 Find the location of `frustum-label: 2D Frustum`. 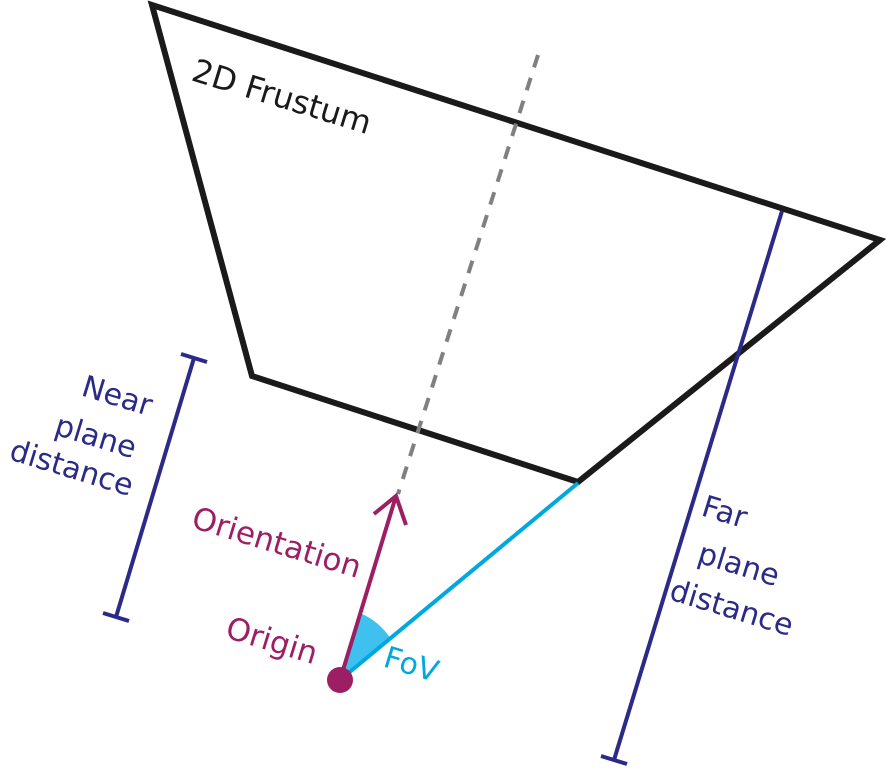

frustum-label: 2D Frustum is located at coordinates (282, 96).